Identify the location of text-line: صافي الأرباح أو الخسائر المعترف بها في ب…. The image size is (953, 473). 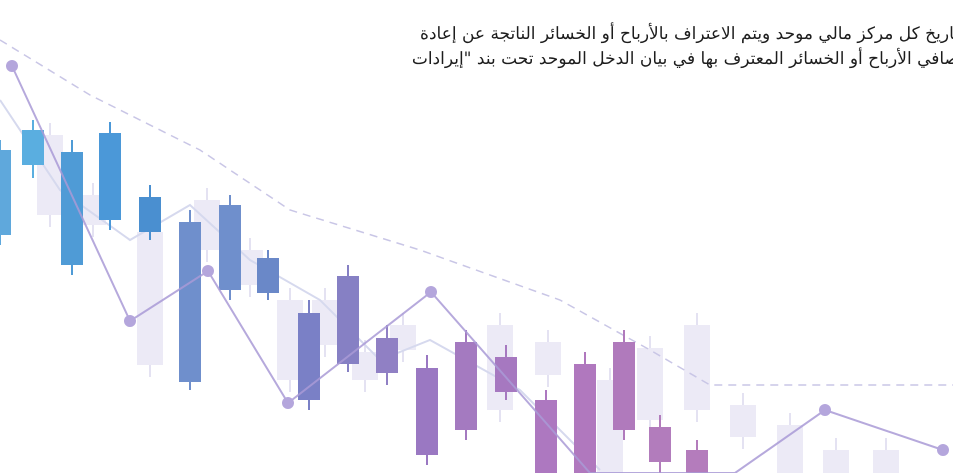
(682, 59).